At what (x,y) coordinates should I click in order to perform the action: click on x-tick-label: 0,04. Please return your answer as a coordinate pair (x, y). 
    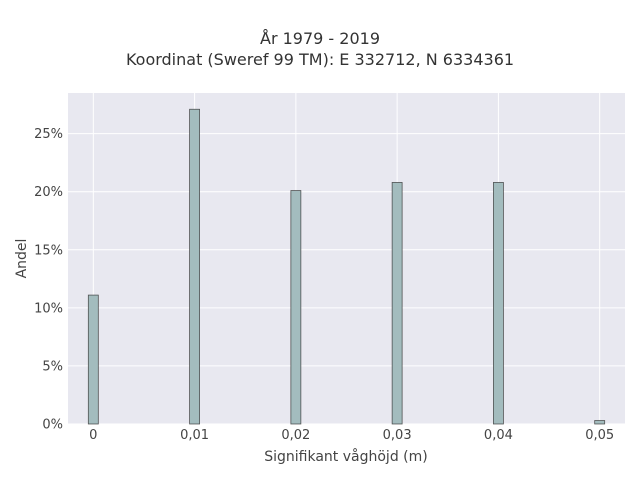
    Looking at the image, I should click on (498, 435).